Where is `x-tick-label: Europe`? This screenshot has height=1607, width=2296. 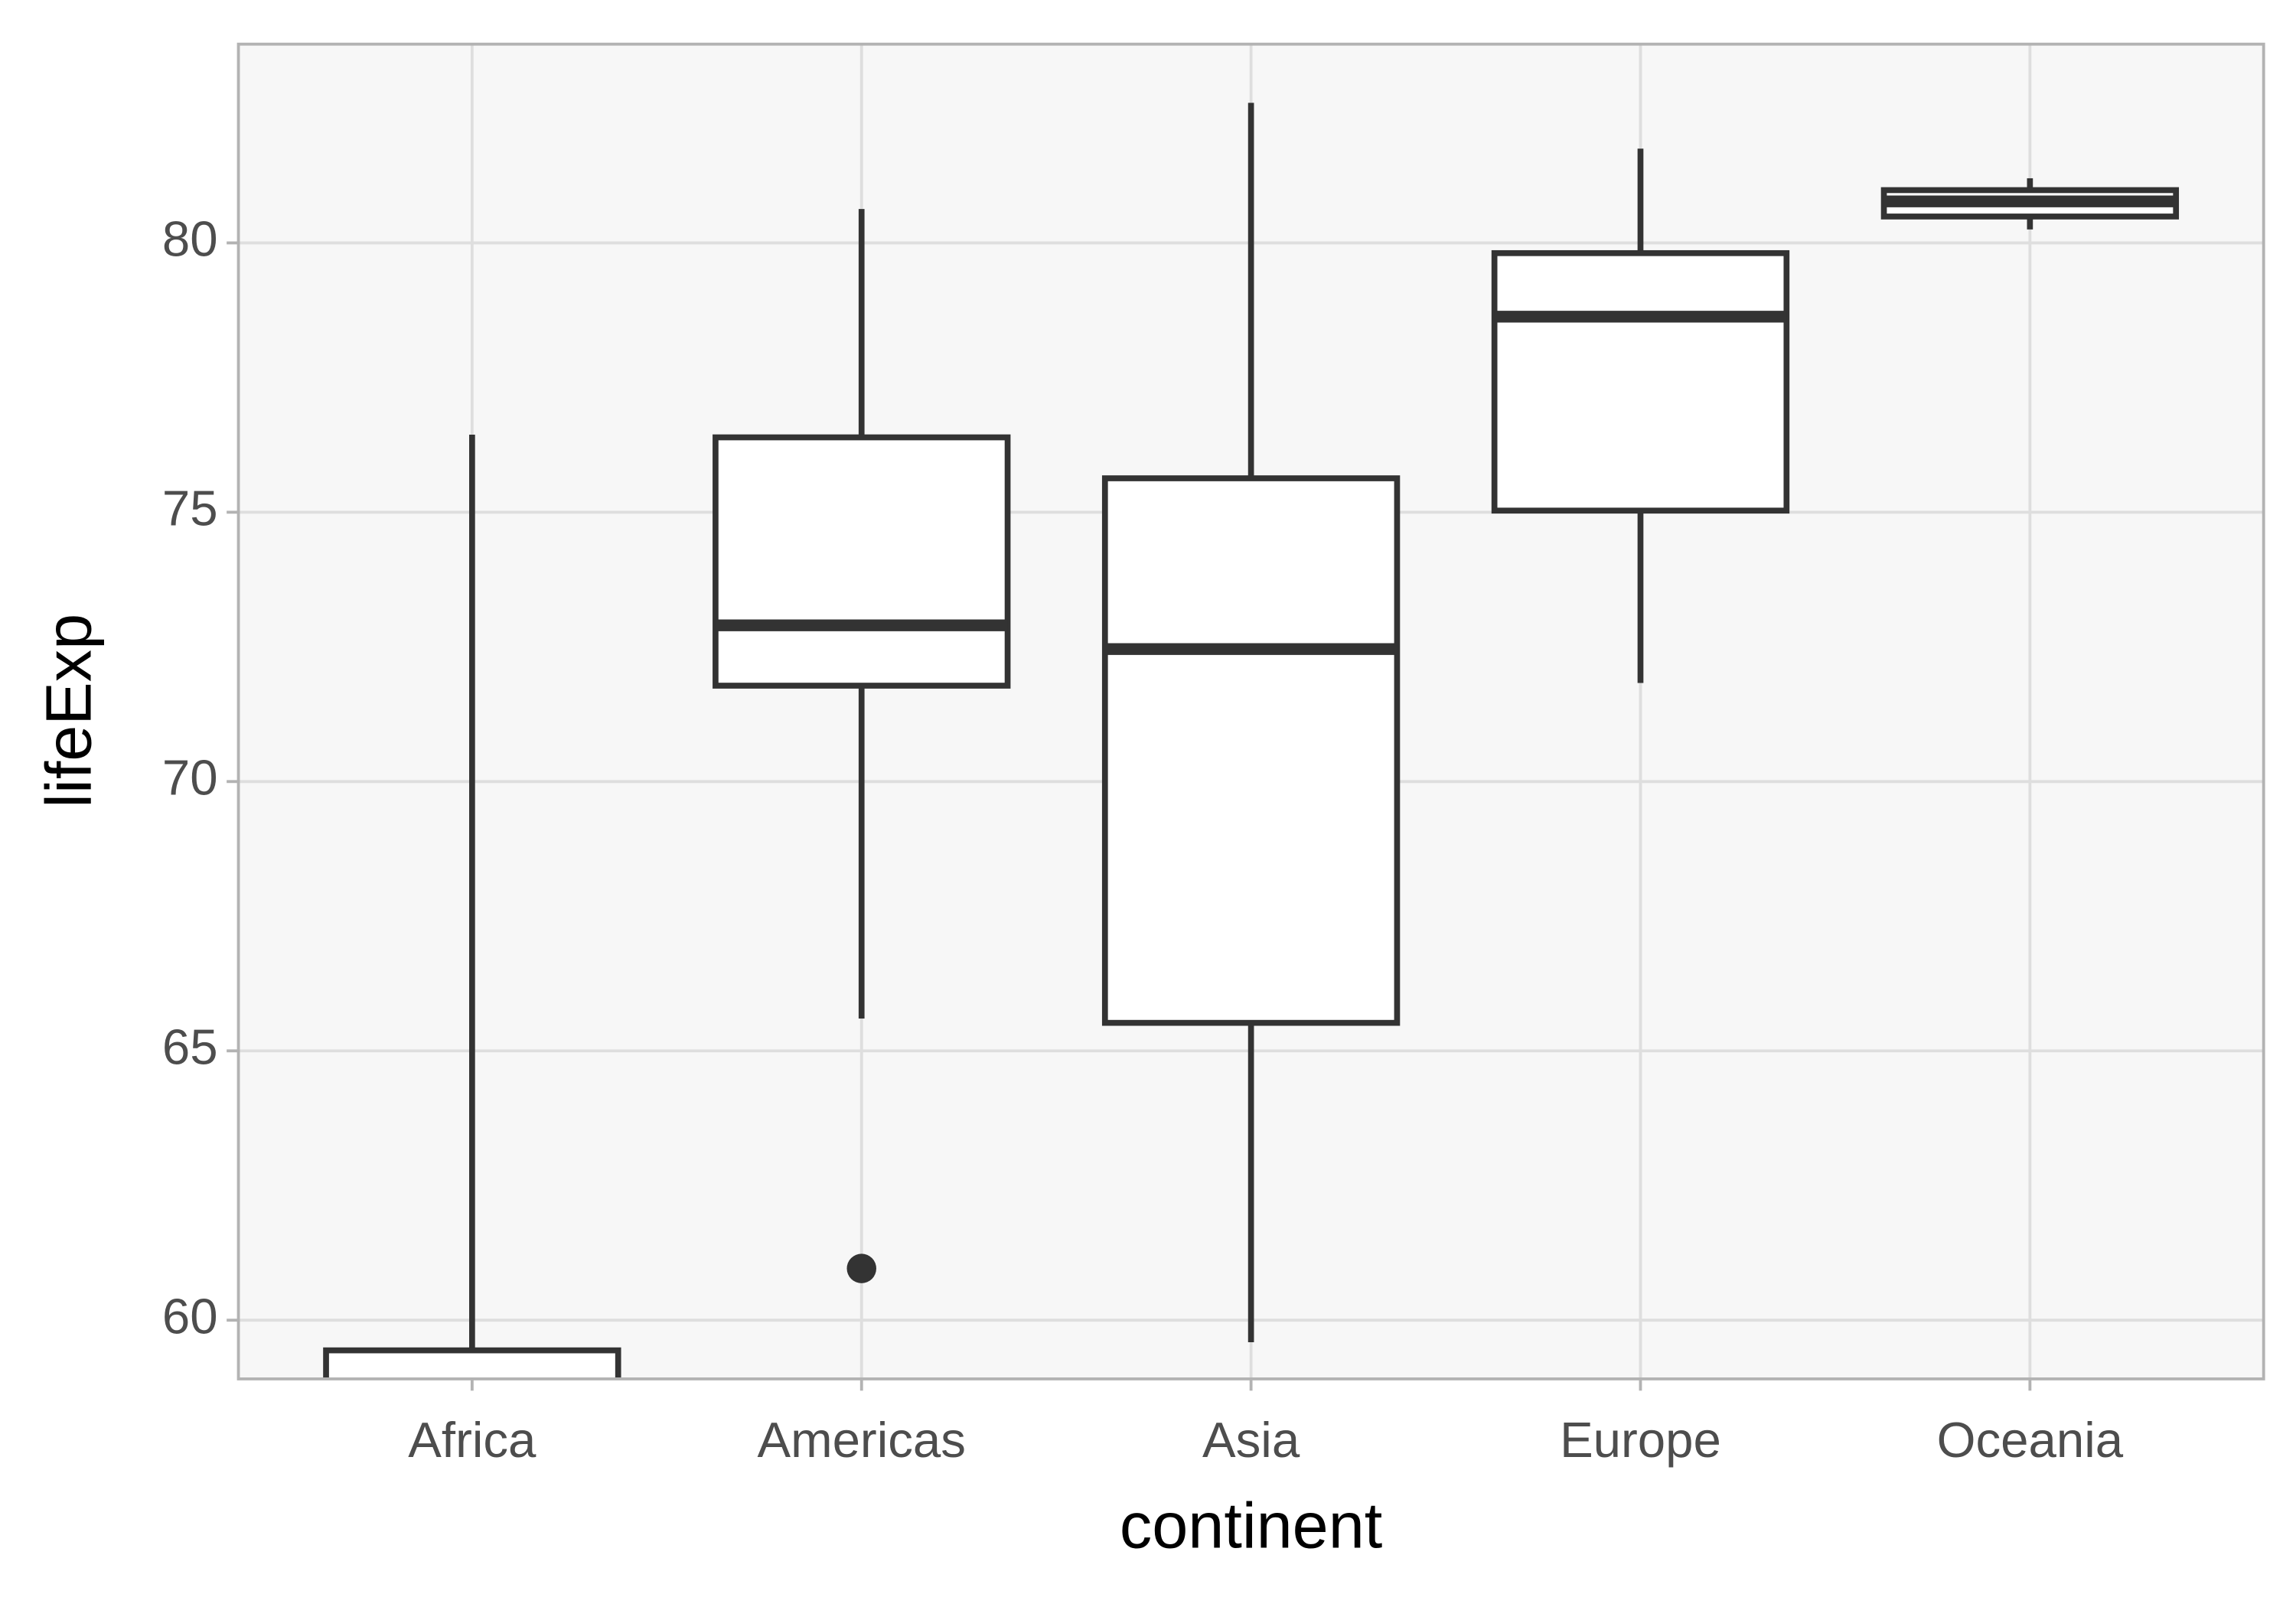 x-tick-label: Europe is located at coordinates (1640, 1440).